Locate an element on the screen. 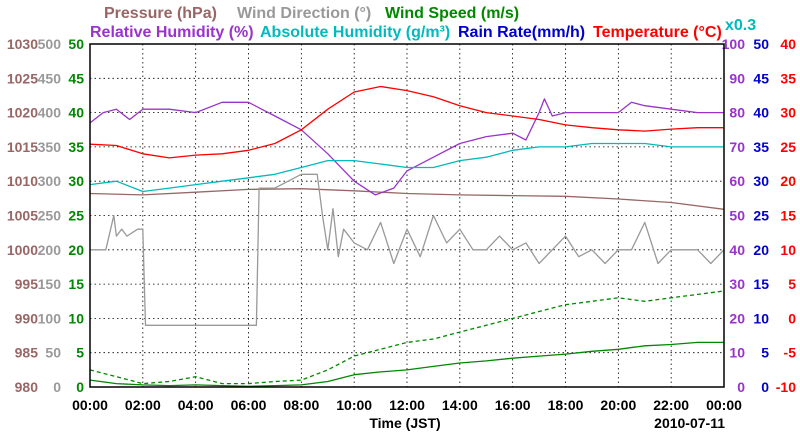 This screenshot has height=434, width=800. tick-relative_humidity: 60 is located at coordinates (737, 181).